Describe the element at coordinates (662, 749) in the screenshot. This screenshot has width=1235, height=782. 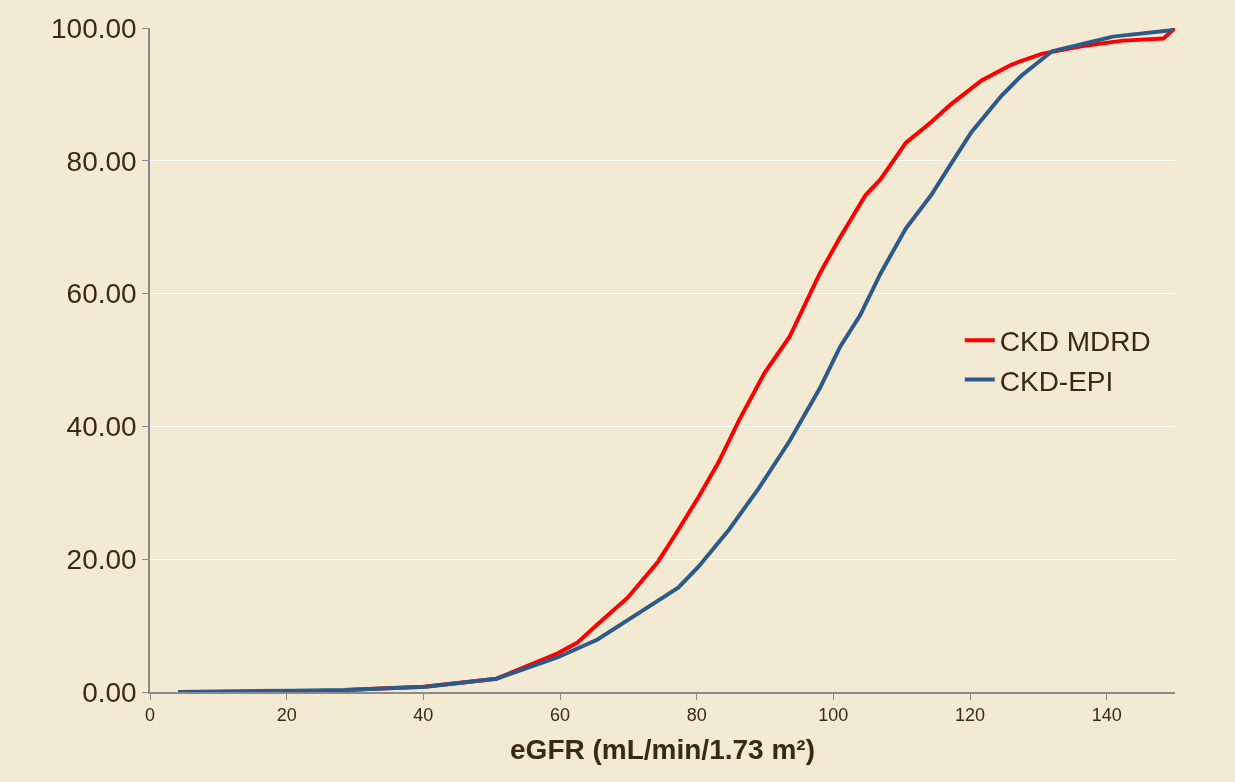
I see `x-axis-title: eGFR (mL/min/1.73 m²)` at that location.